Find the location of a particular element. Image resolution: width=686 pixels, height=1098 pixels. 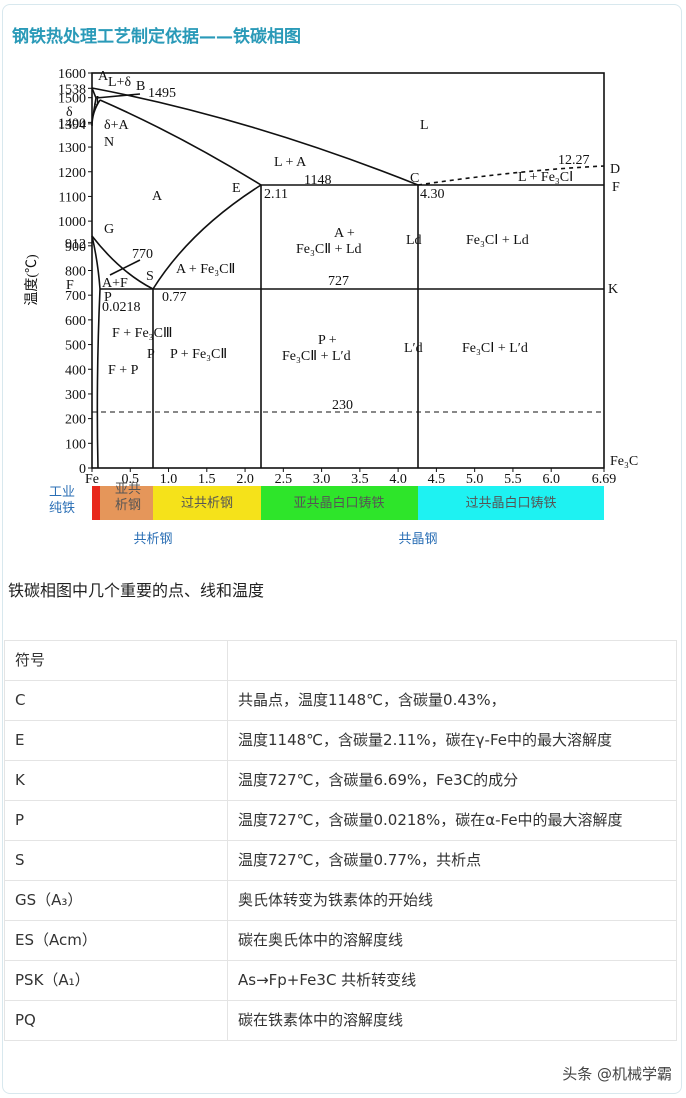

liquidus is located at coordinates (255, 136).